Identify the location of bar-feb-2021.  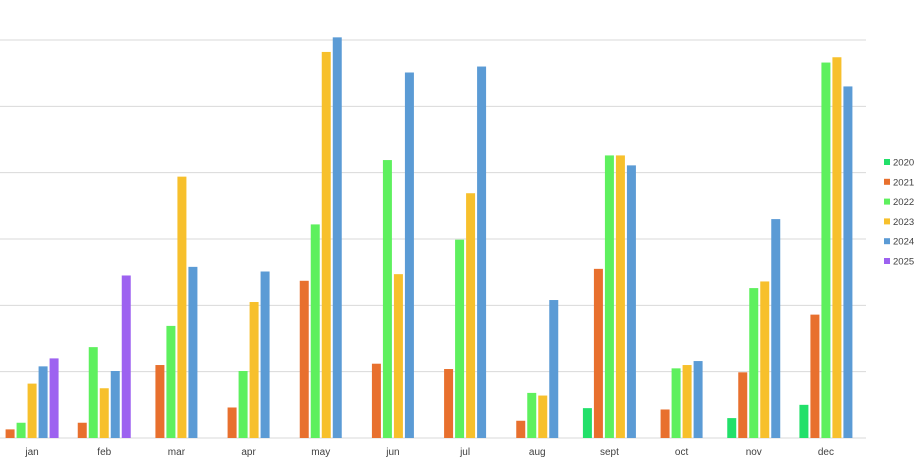
(82, 430).